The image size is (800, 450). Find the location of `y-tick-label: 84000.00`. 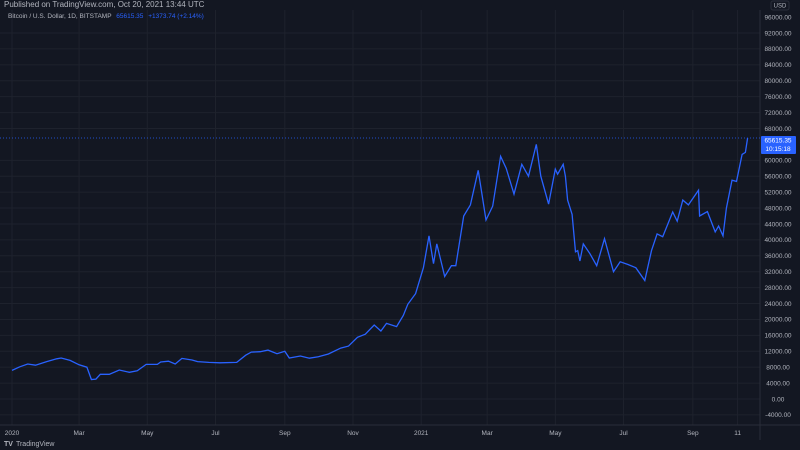

y-tick-label: 84000.00 is located at coordinates (777, 65).